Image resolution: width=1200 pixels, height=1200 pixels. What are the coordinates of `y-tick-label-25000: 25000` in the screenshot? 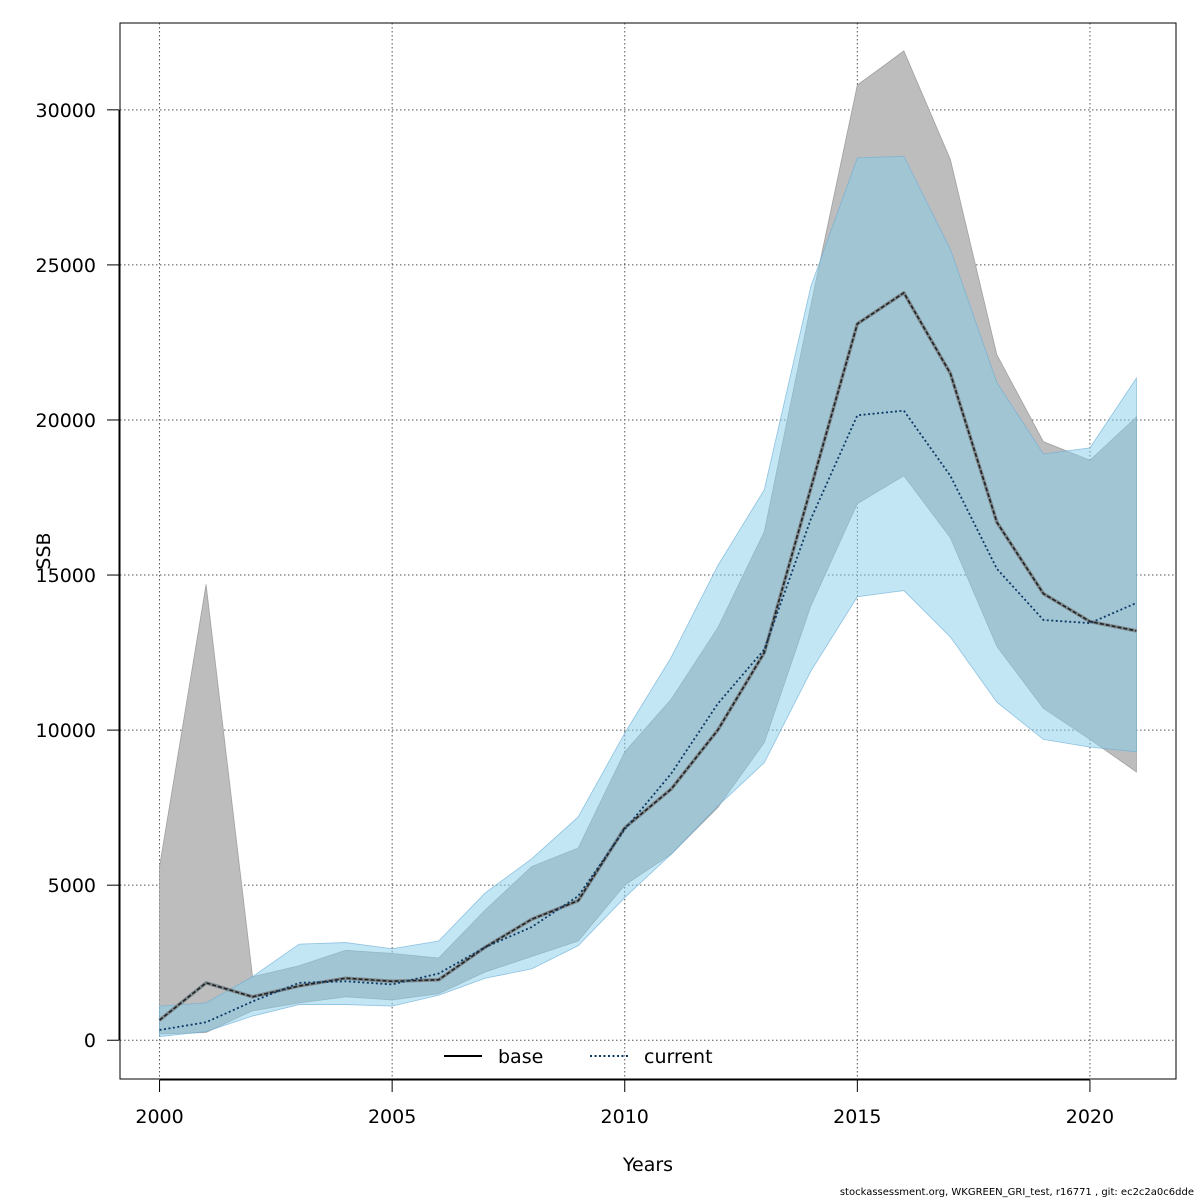 It's located at (66, 266).